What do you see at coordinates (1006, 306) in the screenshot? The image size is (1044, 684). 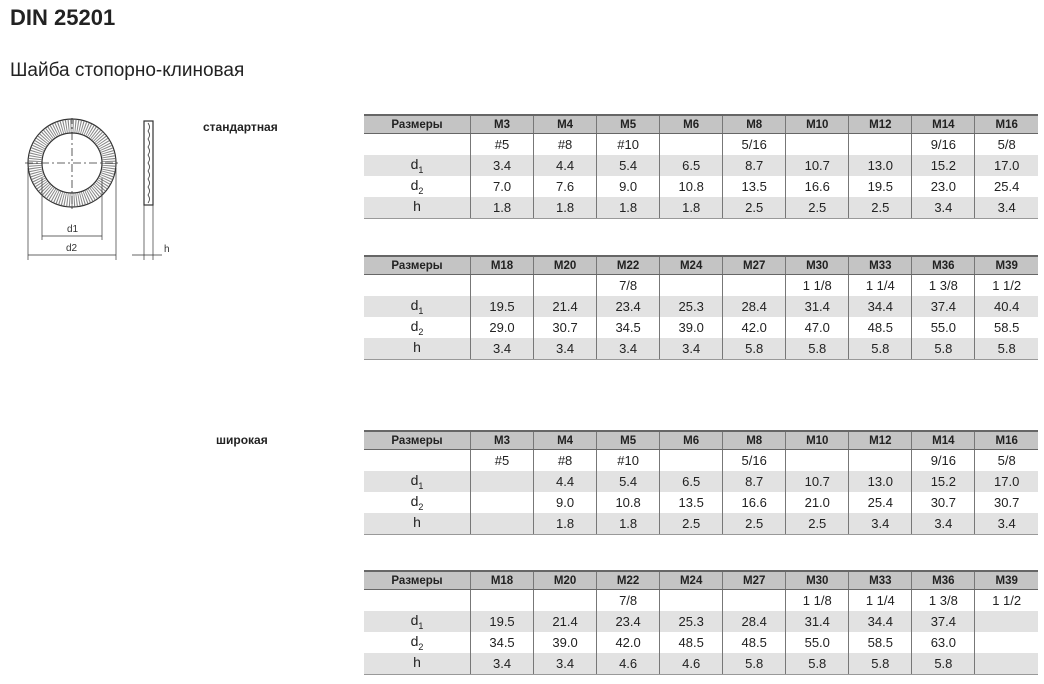 I see `value-cell: 40.4` at bounding box center [1006, 306].